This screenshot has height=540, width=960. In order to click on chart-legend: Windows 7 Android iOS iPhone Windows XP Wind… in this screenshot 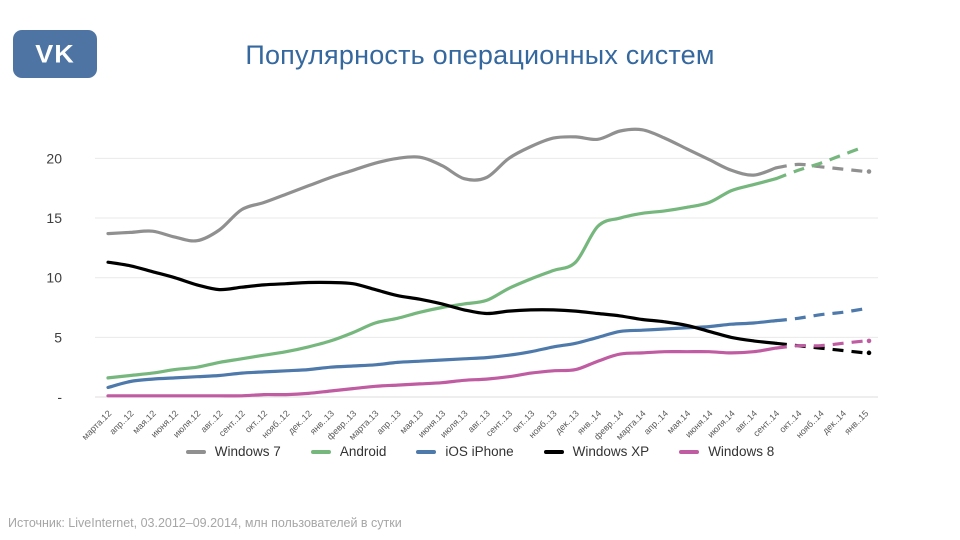, I will do `click(480, 451)`.